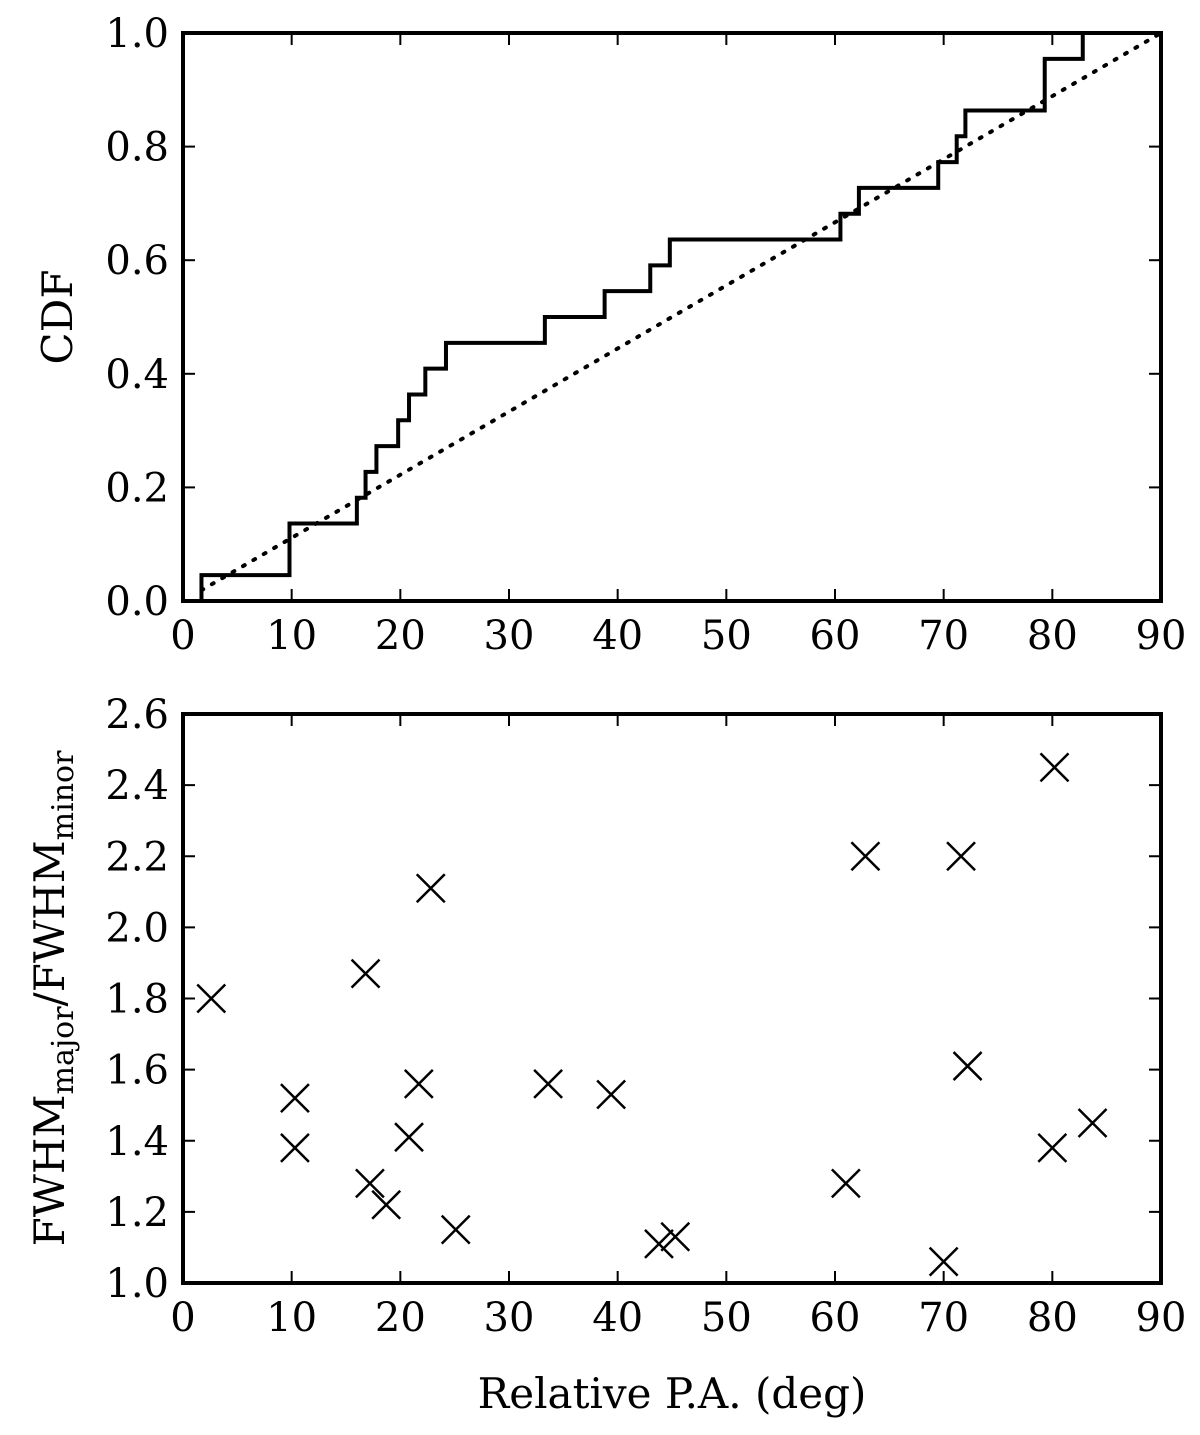  What do you see at coordinates (617, 1318) in the screenshot?
I see `ratio-xtick-label: 40` at bounding box center [617, 1318].